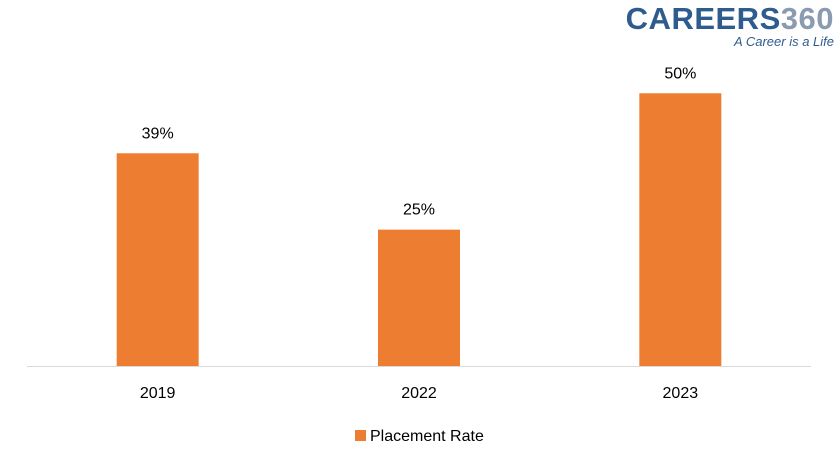  Describe the element at coordinates (680, 229) in the screenshot. I see `bar-2023` at that location.